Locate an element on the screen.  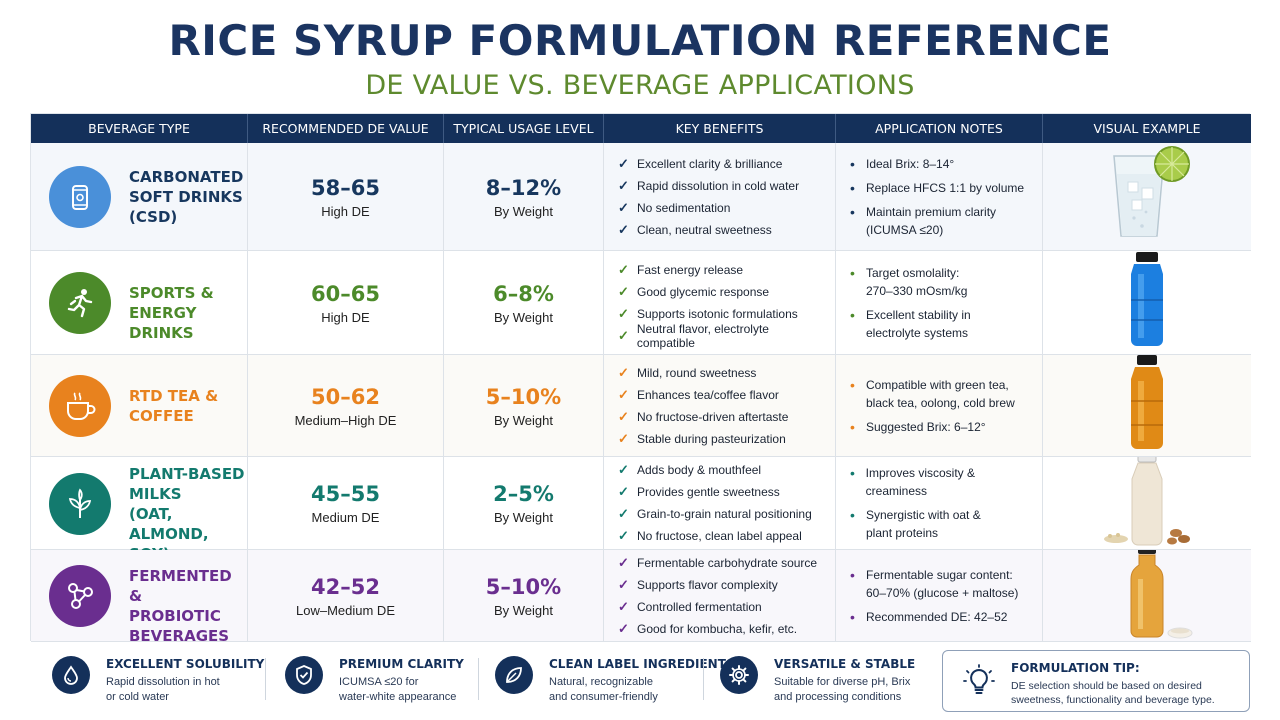
beverage-type-name: FERMENTED & PROBIOTIC BEVERAGES is located at coordinates (180, 606).